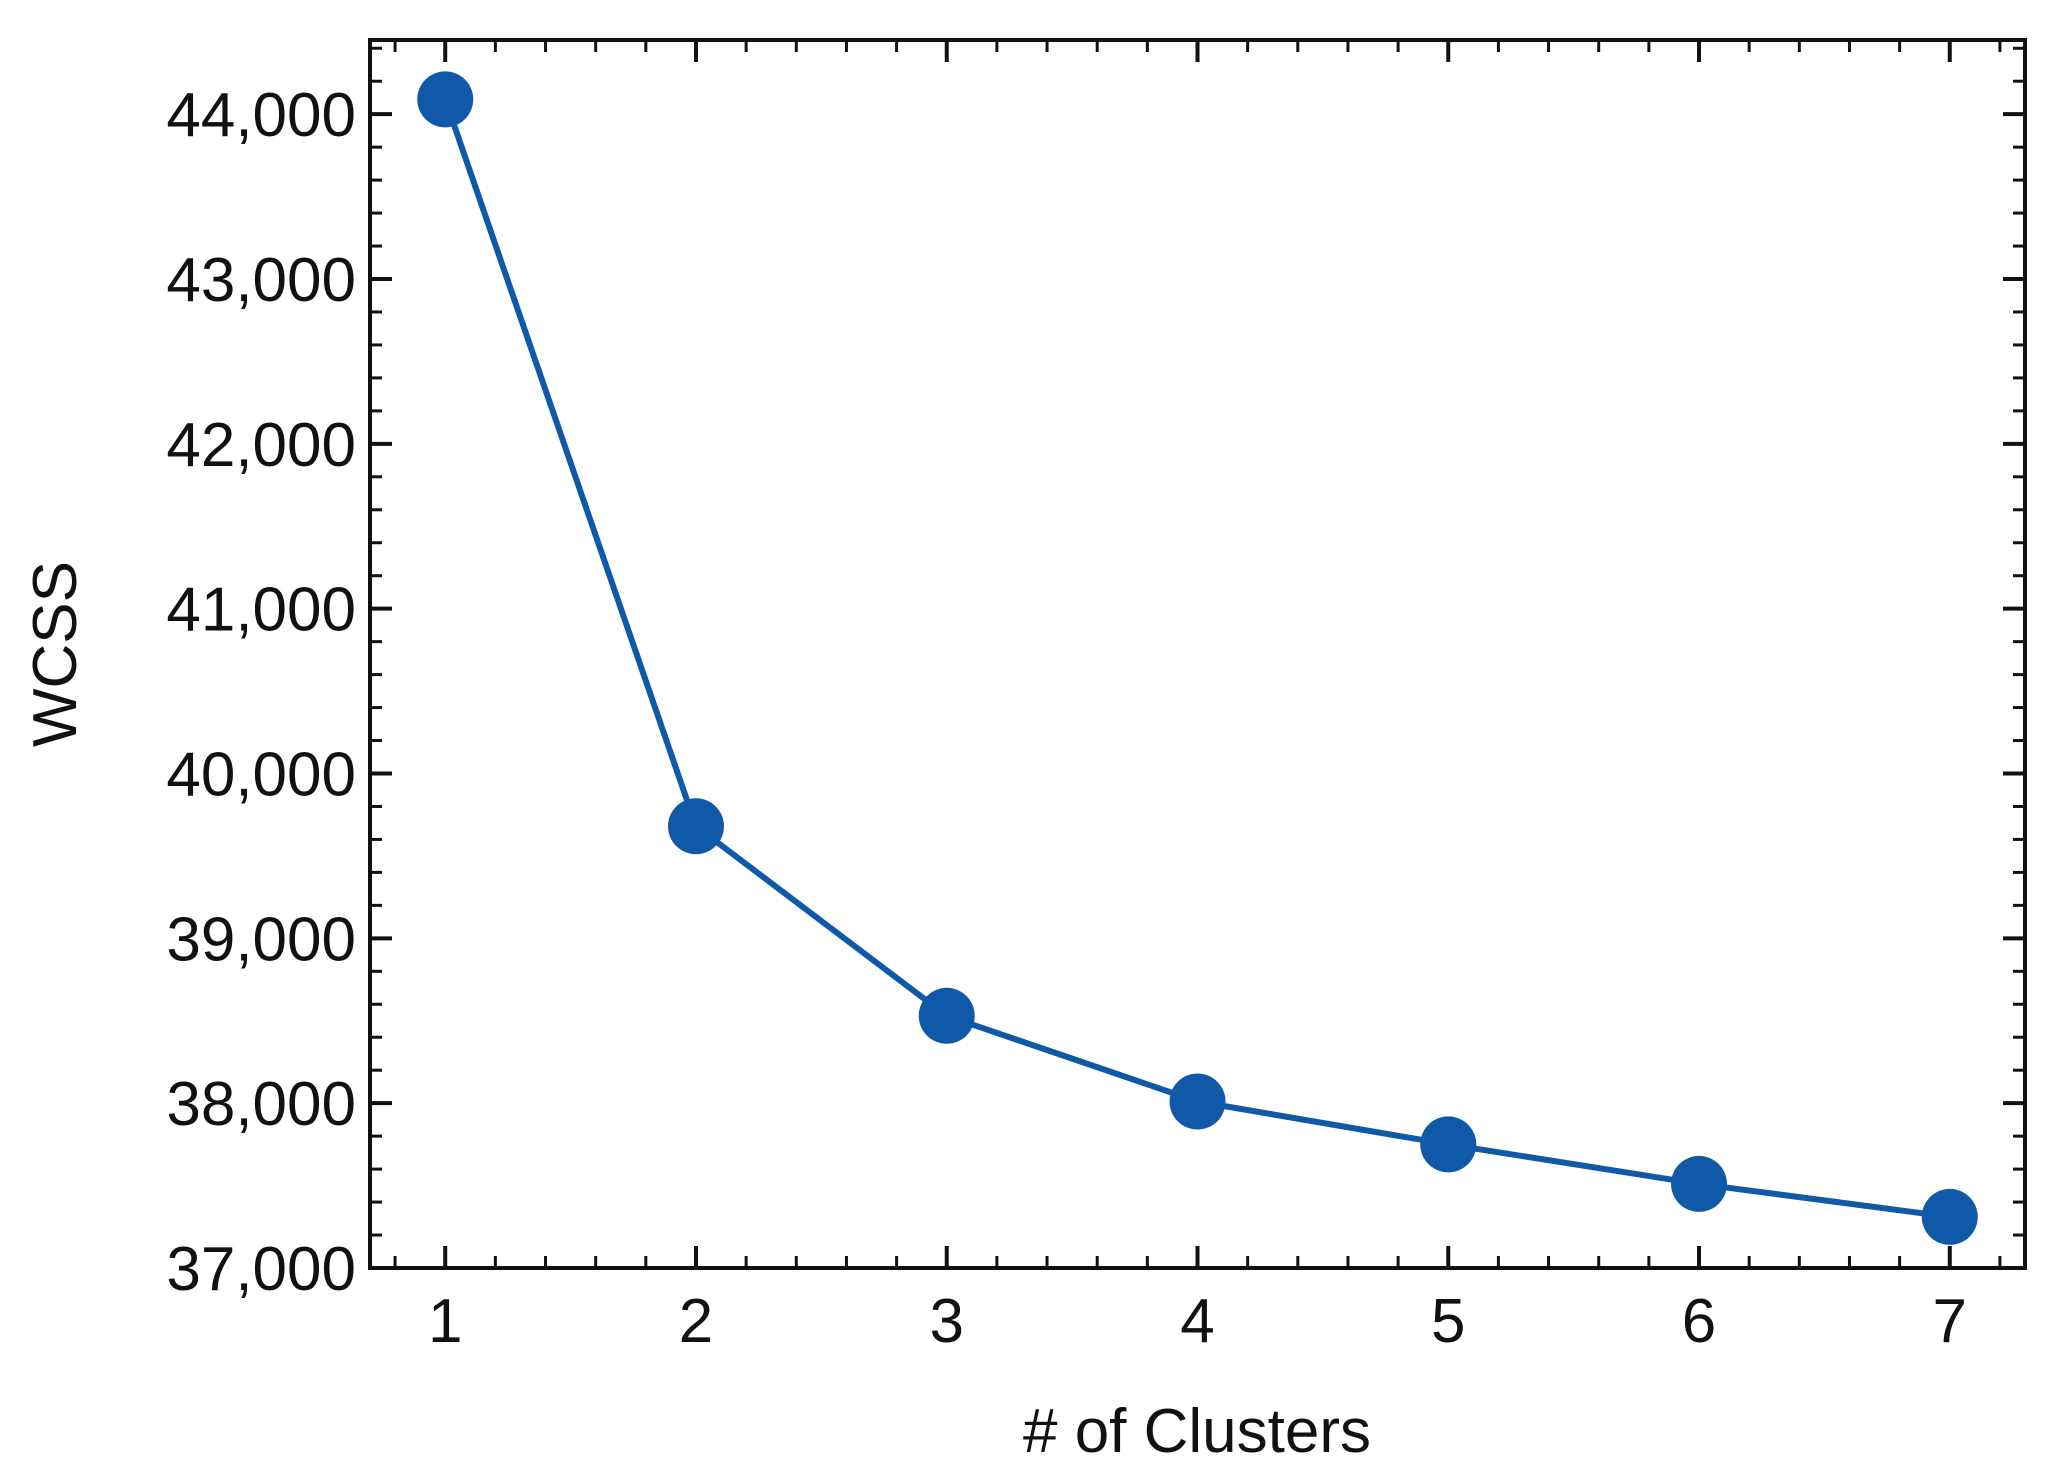 Image resolution: width=2045 pixels, height=1480 pixels. I want to click on x-tick-label: 2, so click(696, 1321).